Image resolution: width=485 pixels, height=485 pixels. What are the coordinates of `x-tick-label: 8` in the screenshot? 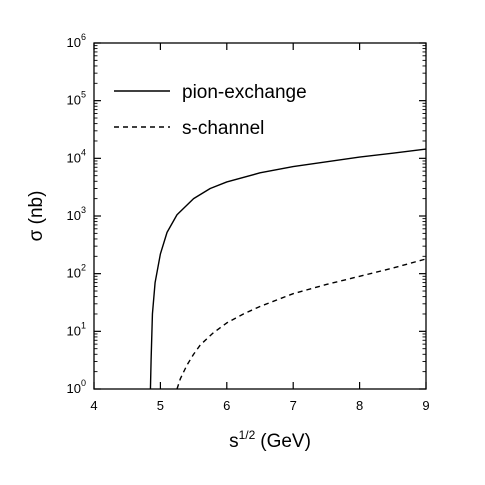 It's located at (359, 405).